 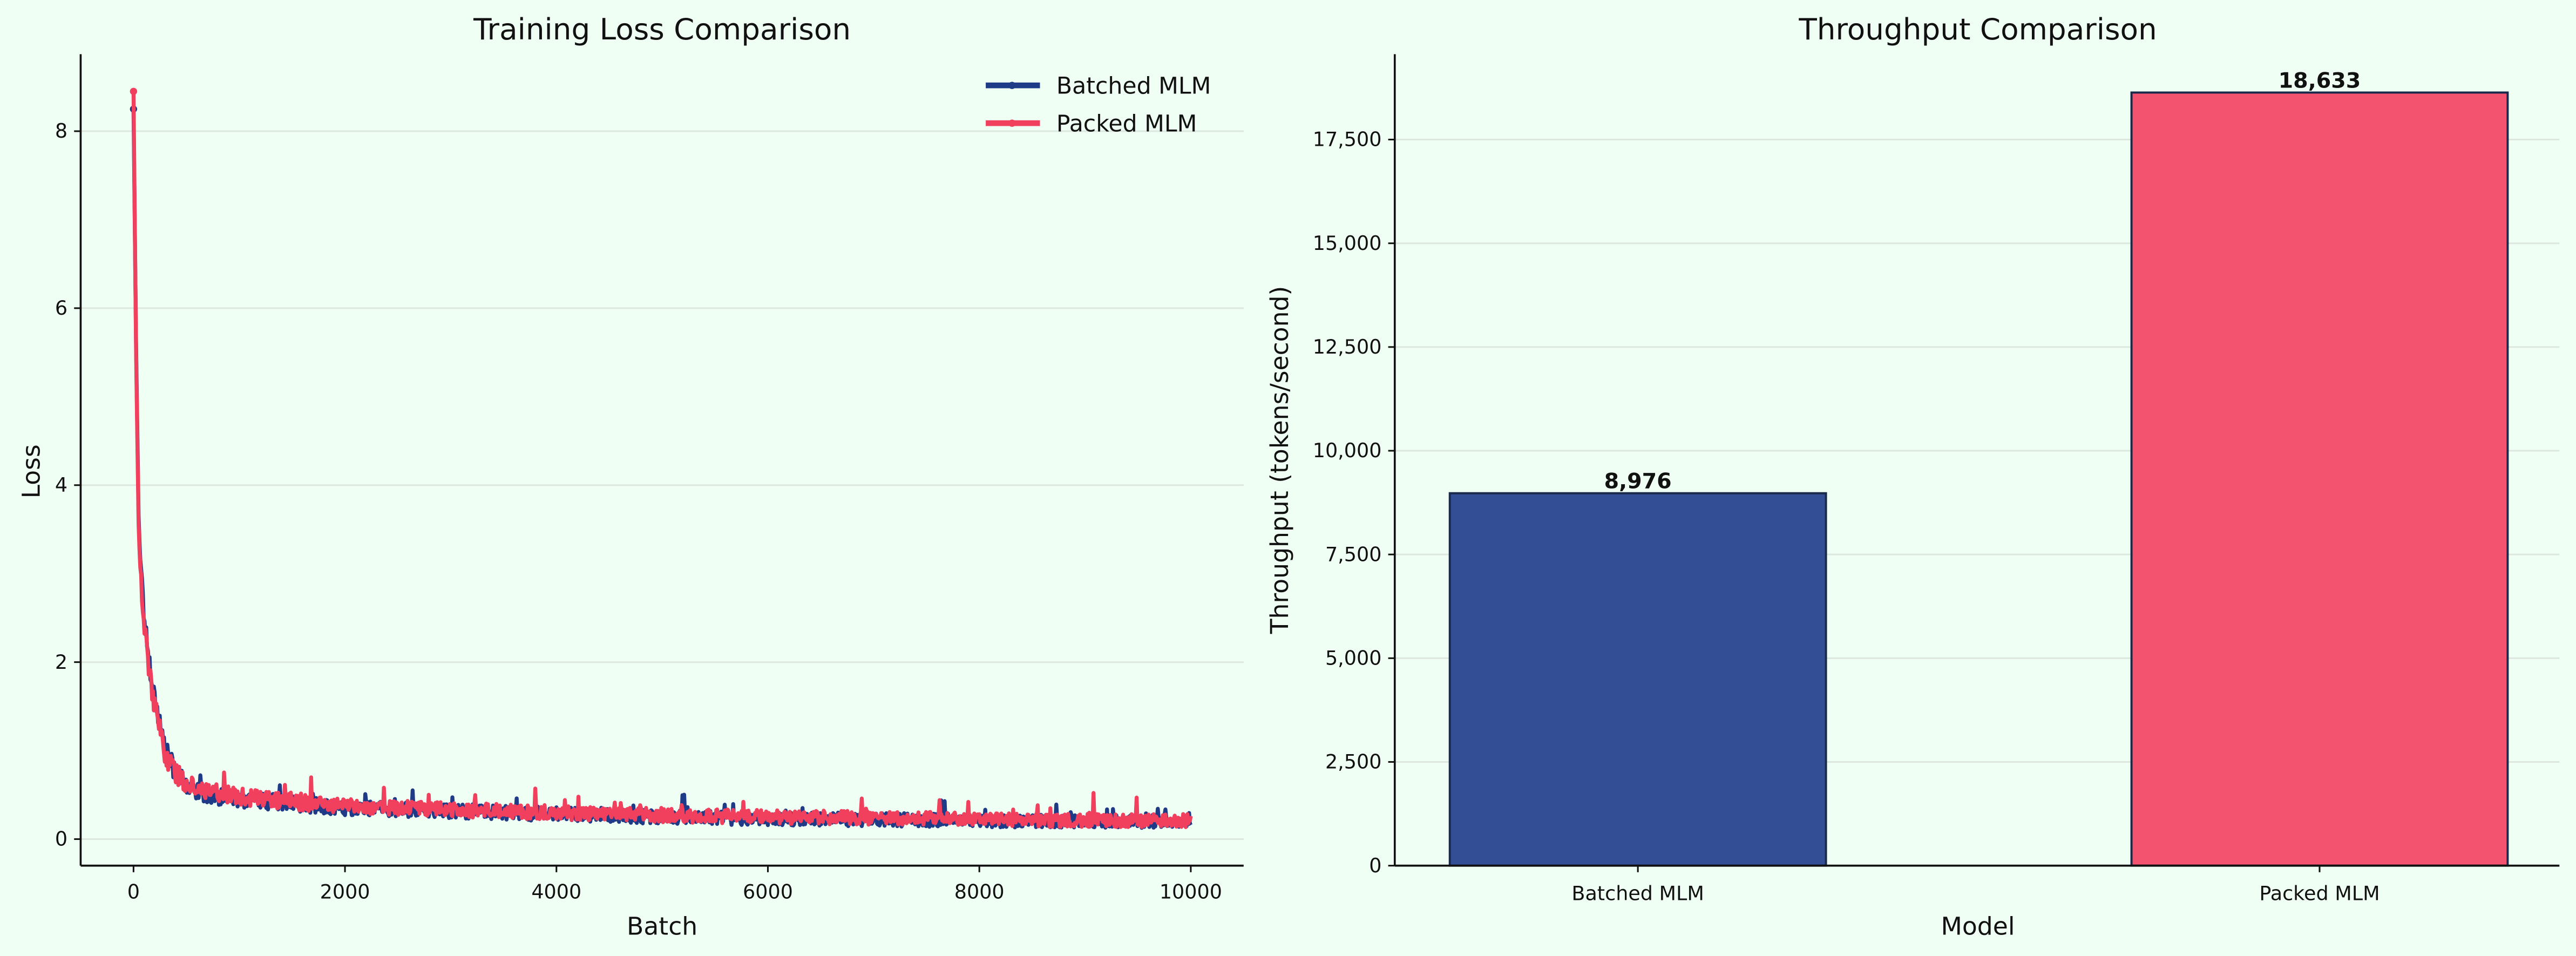 I want to click on loss-x-tick-label: 8000, so click(x=979, y=892).